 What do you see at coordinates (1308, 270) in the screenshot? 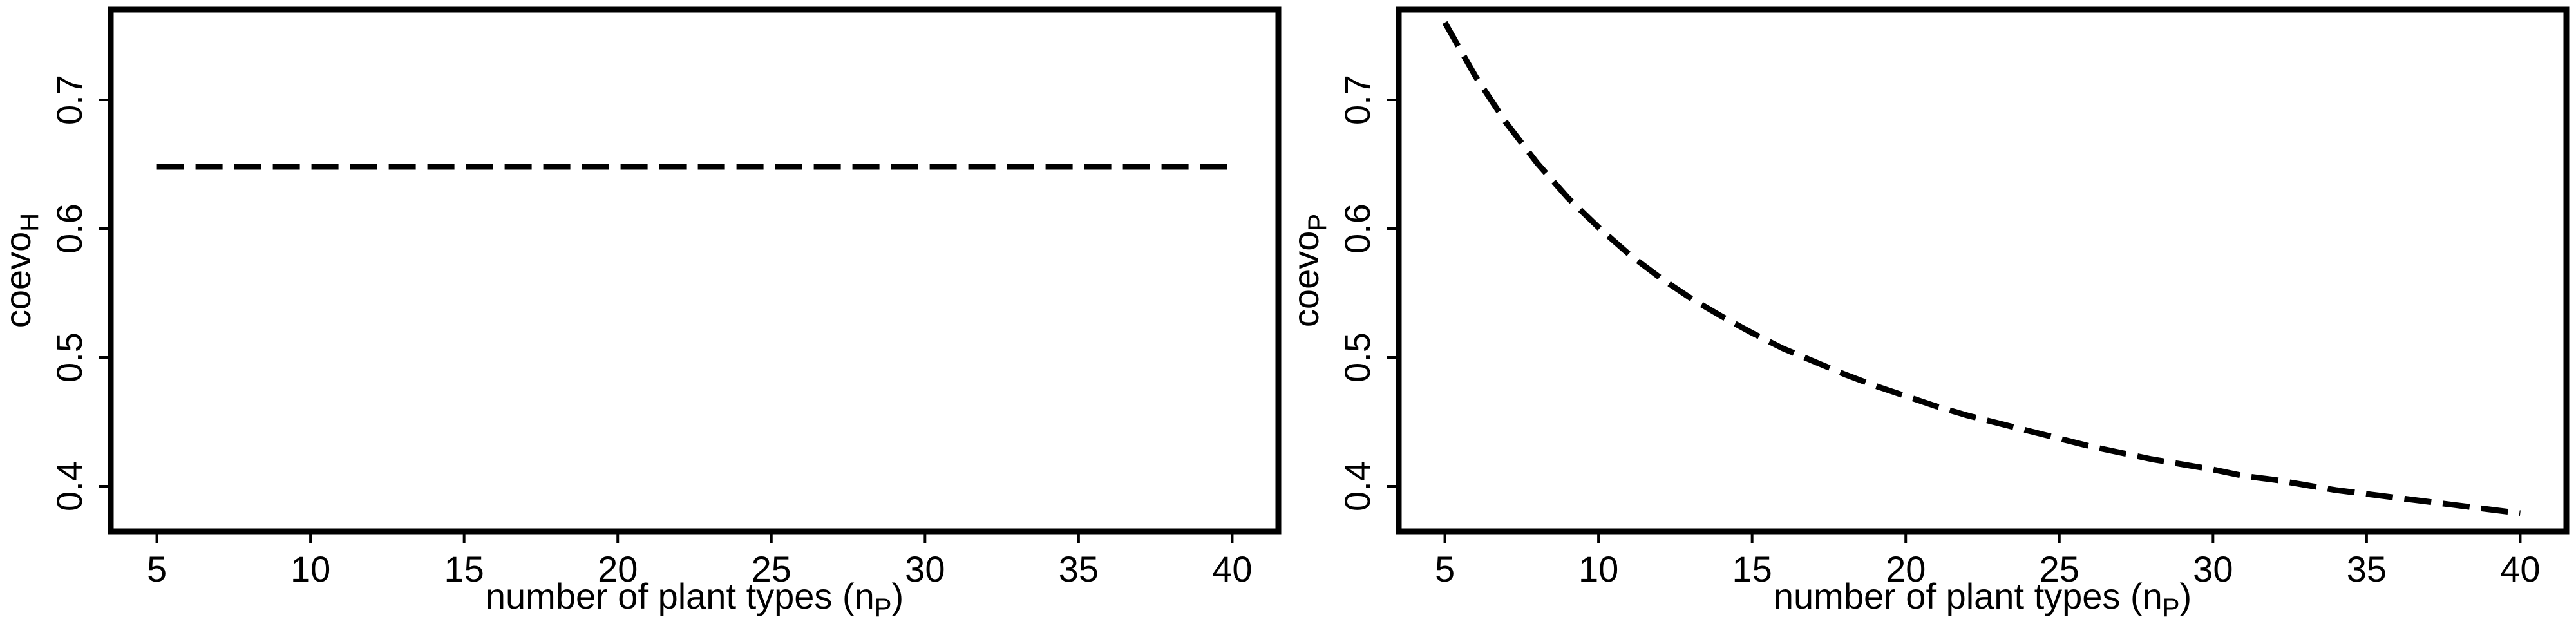
I see `y-axis-label: coevoP` at bounding box center [1308, 270].